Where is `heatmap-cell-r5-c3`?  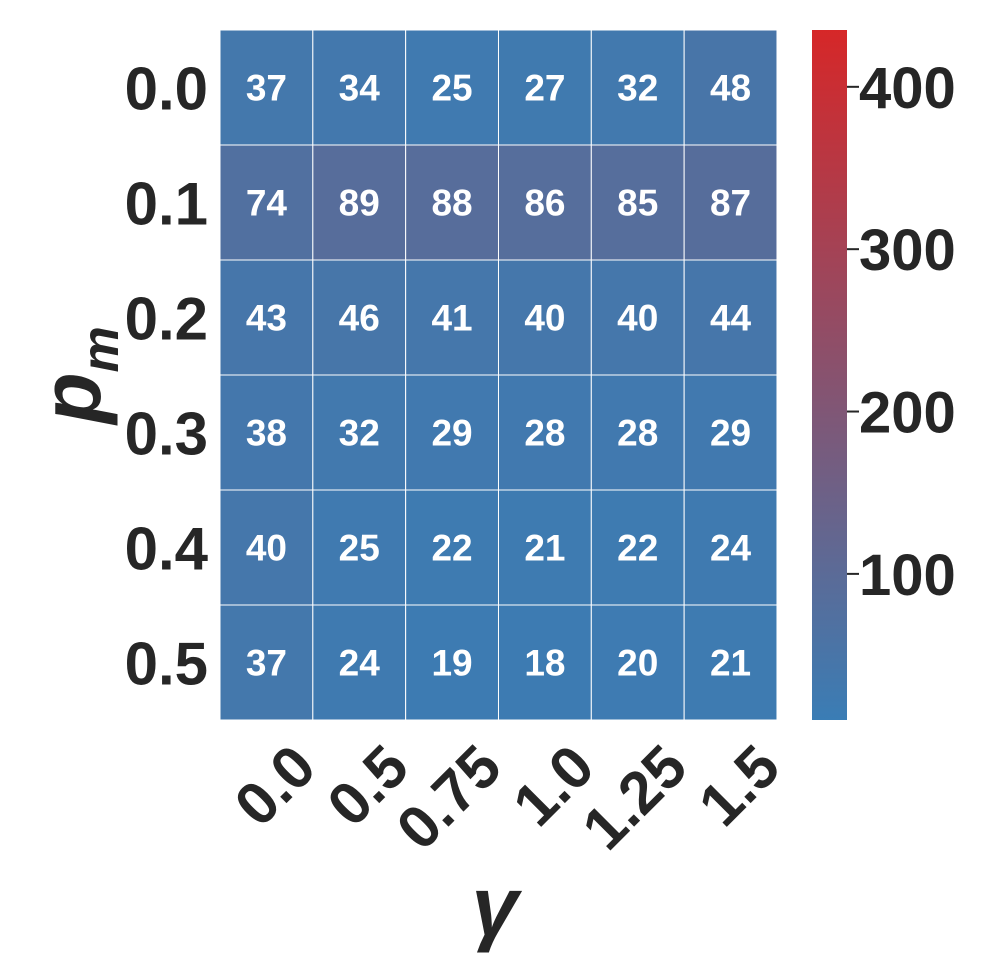 heatmap-cell-r5-c3 is located at coordinates (544, 662).